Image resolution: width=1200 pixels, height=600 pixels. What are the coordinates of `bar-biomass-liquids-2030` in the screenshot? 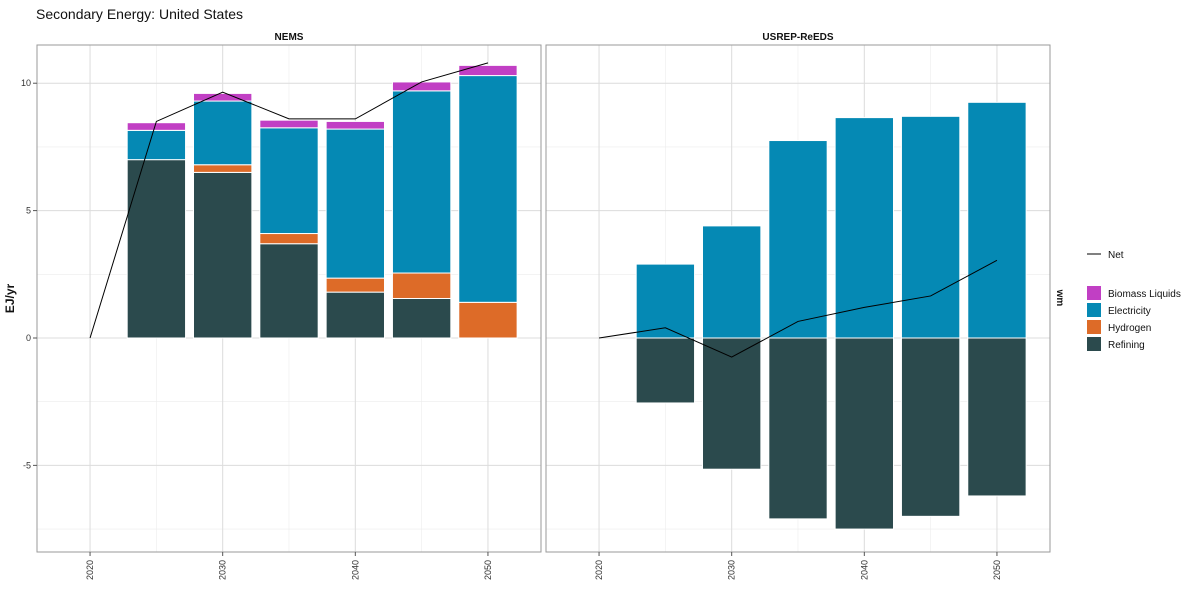 It's located at (223, 97).